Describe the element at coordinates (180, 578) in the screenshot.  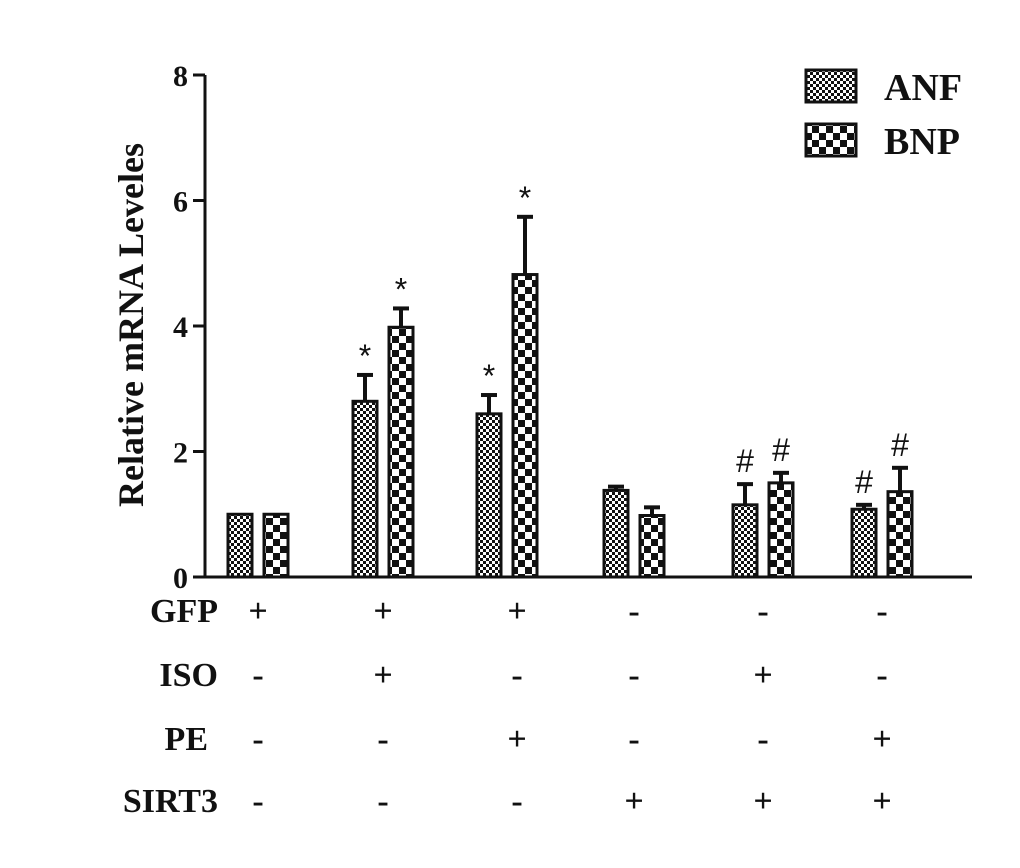
I see `y-tick-label: 0` at that location.